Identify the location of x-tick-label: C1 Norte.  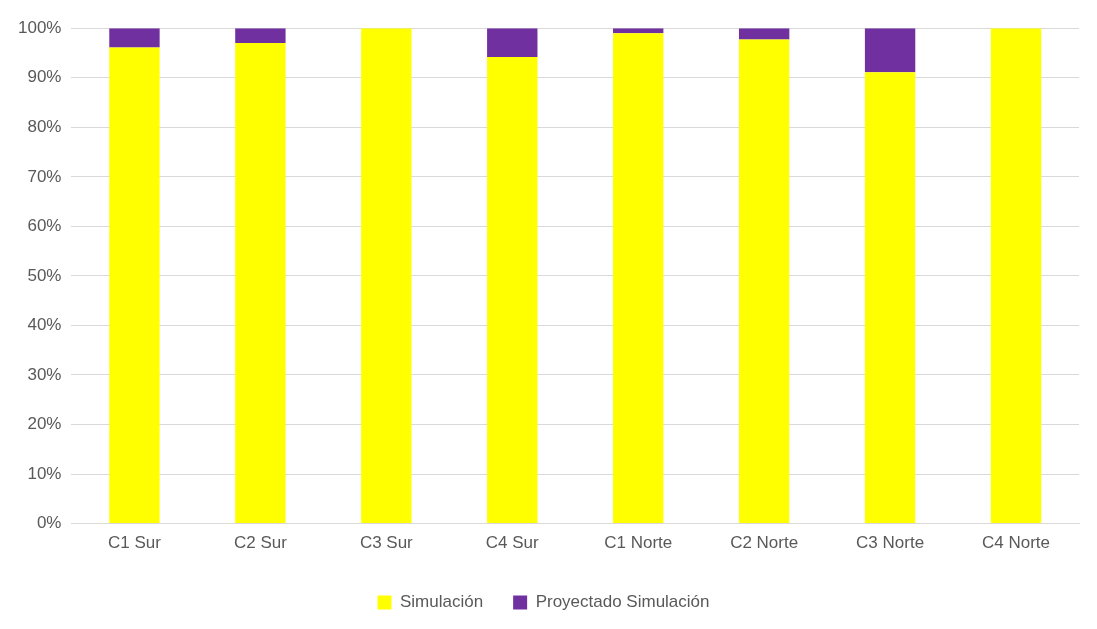
(638, 543).